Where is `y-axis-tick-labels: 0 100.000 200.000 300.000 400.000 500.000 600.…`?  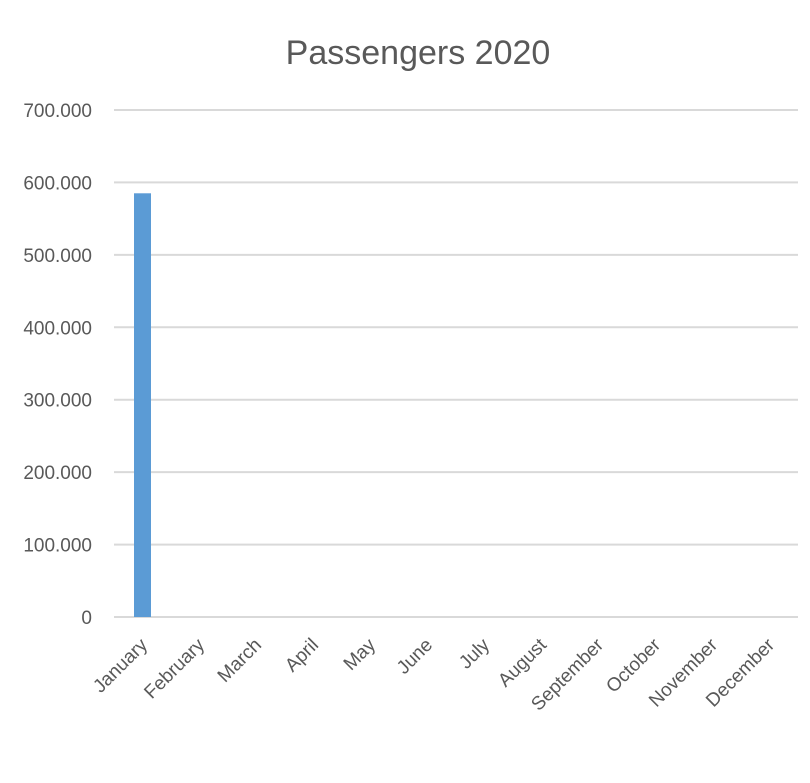
y-axis-tick-labels: 0 100.000 200.000 300.000 400.000 500.000 600.… is located at coordinates (57, 365).